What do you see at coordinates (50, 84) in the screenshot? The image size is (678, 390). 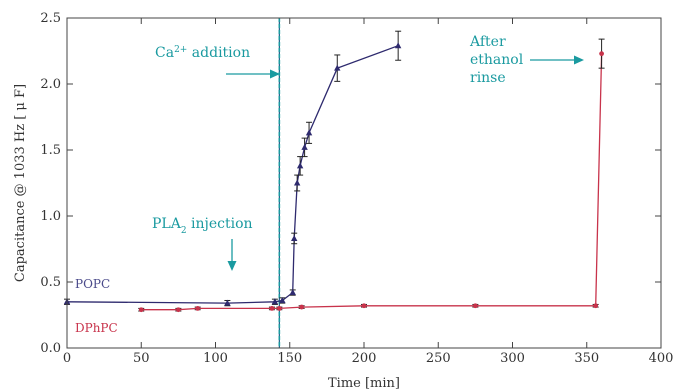 I see `y-tick-label: 2.0` at bounding box center [50, 84].